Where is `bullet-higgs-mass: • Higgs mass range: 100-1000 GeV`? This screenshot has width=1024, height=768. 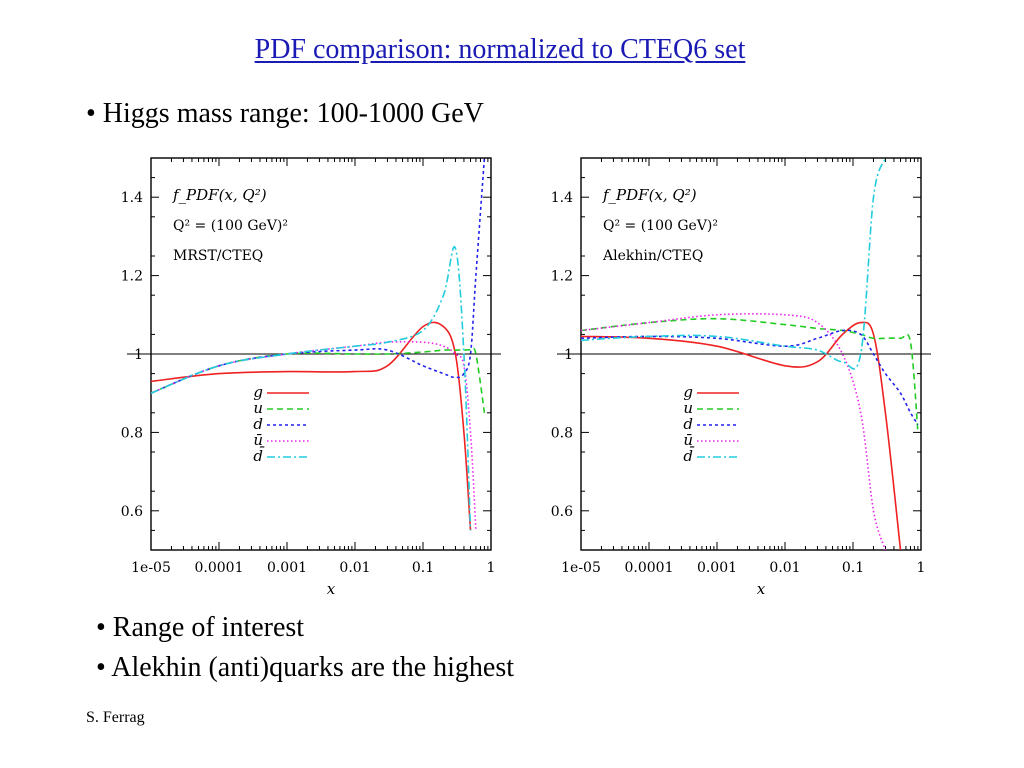 bullet-higgs-mass: • Higgs mass range: 100-1000 GeV is located at coordinates (285, 113).